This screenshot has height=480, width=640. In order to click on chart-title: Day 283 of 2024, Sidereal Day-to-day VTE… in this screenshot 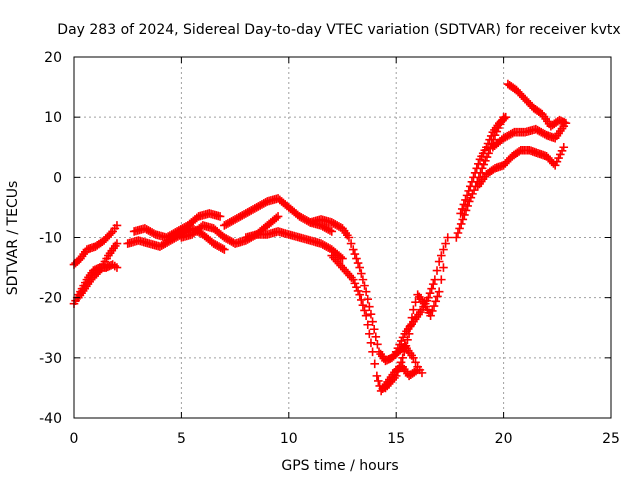, I will do `click(338, 30)`.